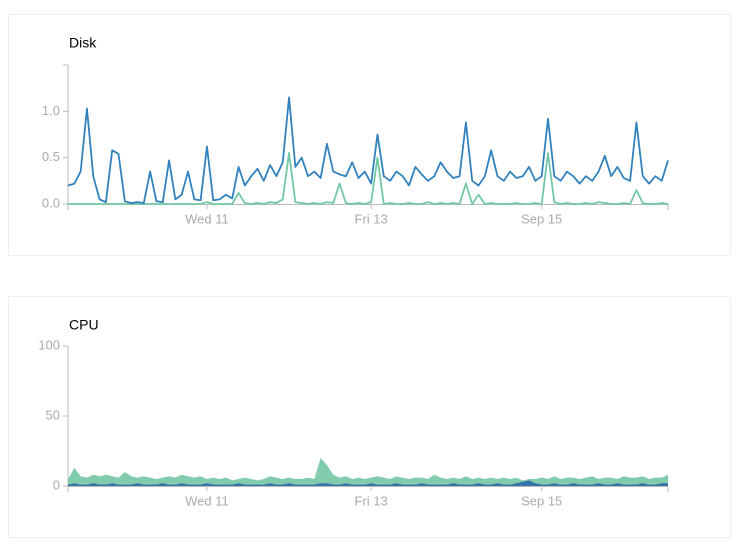 Image resolution: width=744 pixels, height=553 pixels. What do you see at coordinates (84, 325) in the screenshot?
I see `chart-title: CPU` at bounding box center [84, 325].